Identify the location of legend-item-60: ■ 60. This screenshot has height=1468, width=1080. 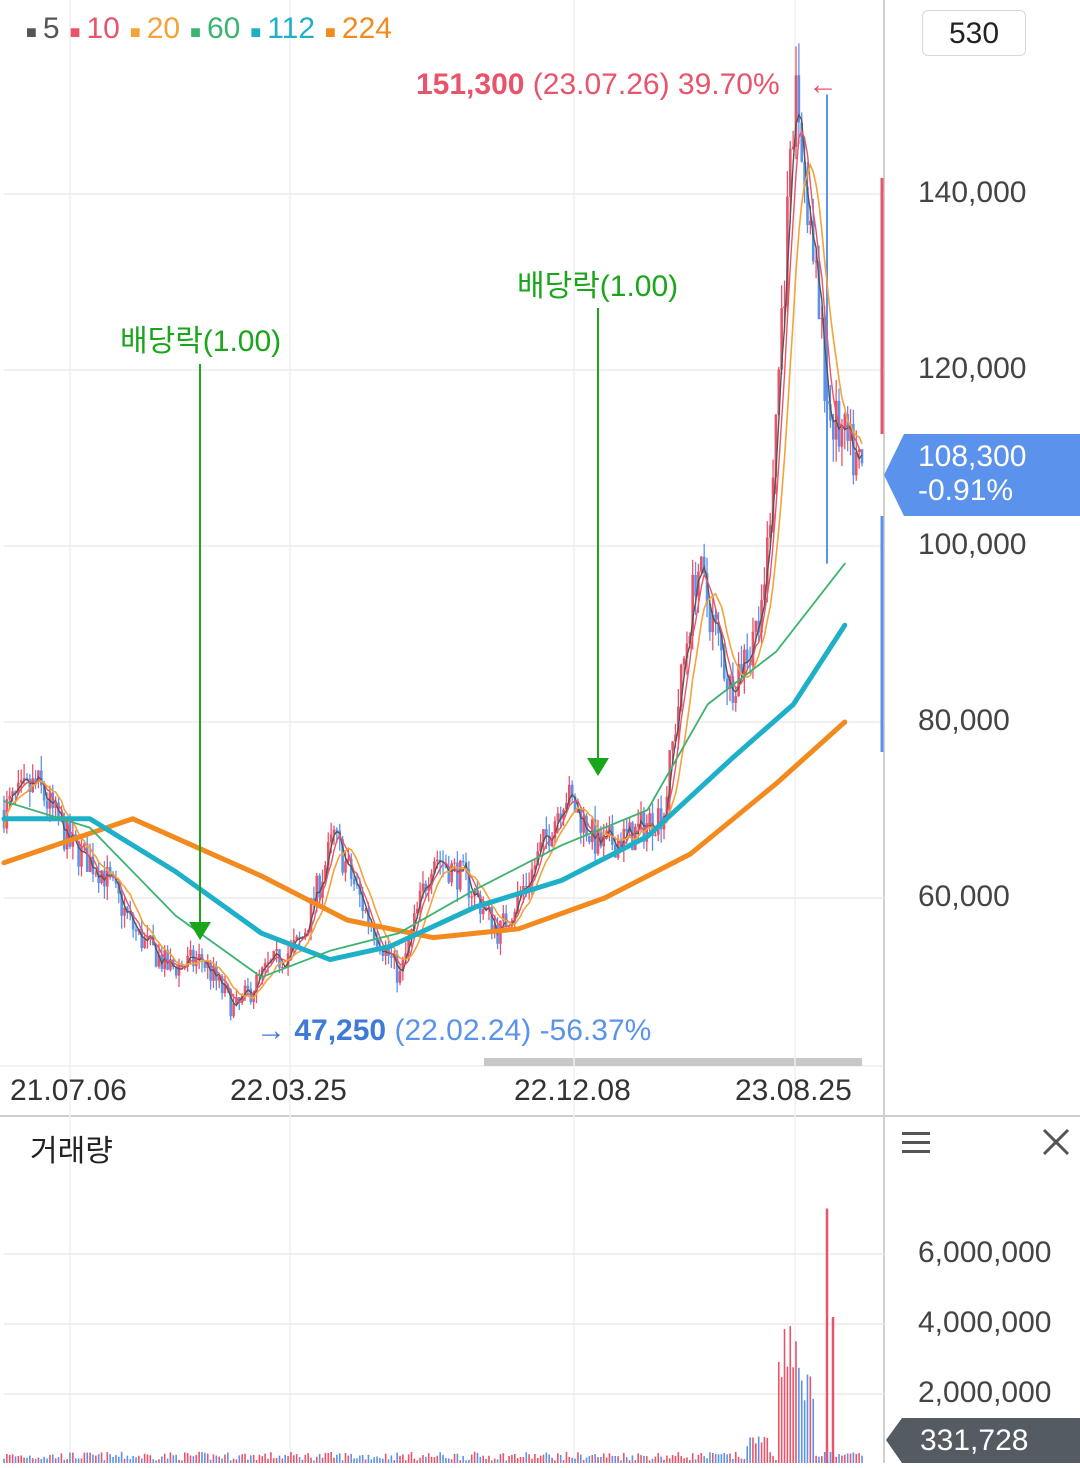
(215, 28).